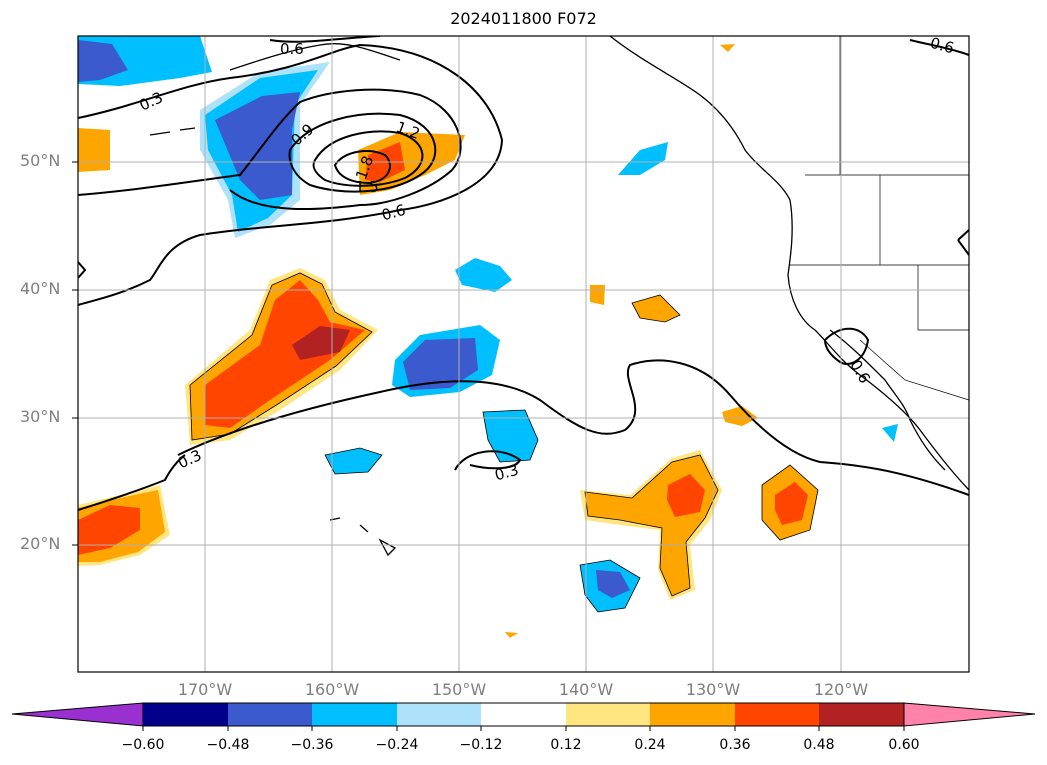 The image size is (1047, 765). What do you see at coordinates (325, 39) in the screenshot?
I see `contour-0.6-north` at bounding box center [325, 39].